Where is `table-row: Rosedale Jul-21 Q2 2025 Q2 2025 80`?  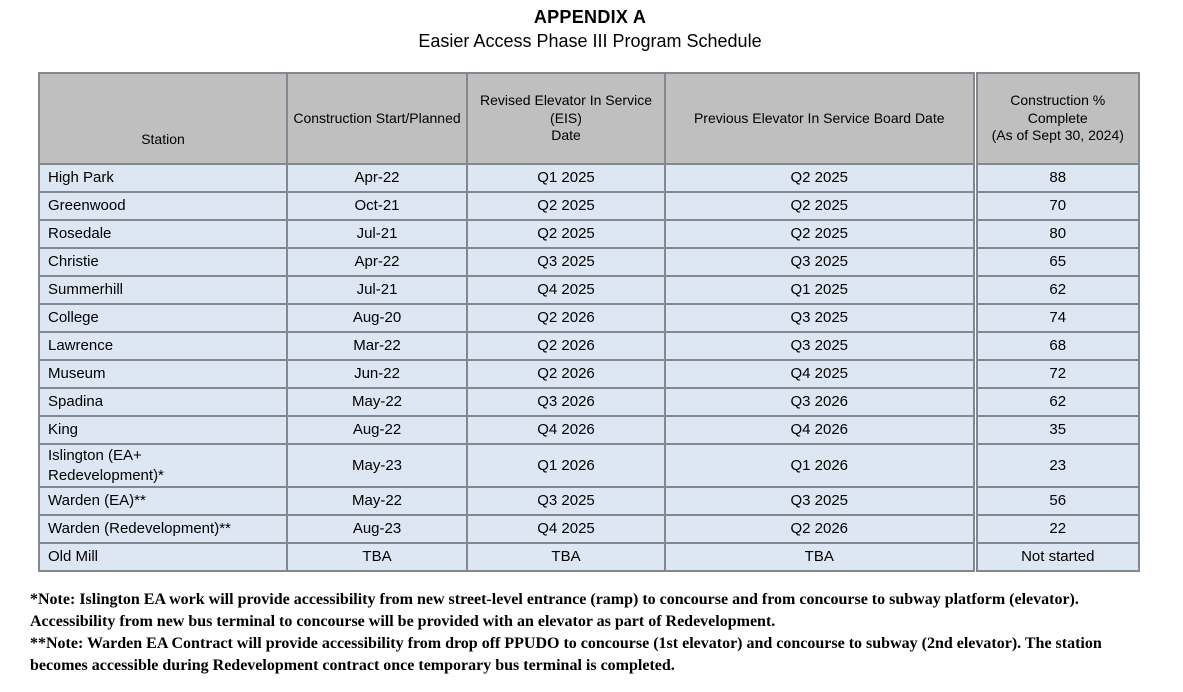
table-row: Rosedale Jul-21 Q2 2025 Q2 2025 80 is located at coordinates (589, 234).